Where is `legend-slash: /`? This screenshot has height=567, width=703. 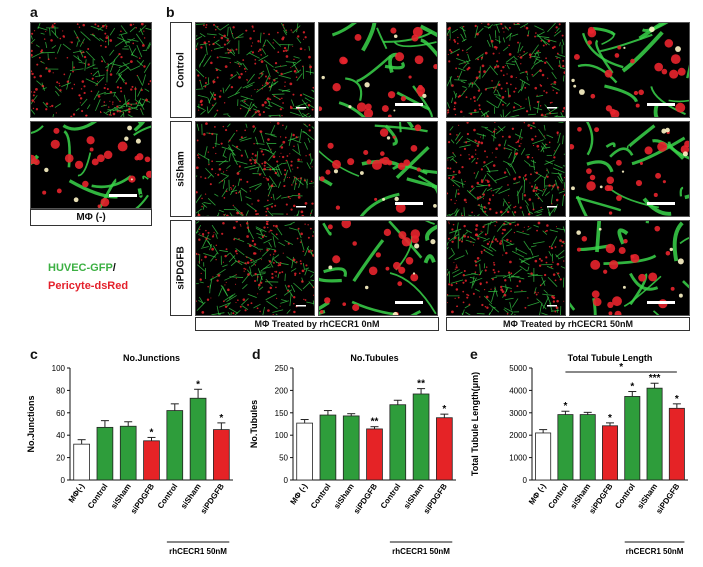 legend-slash: / is located at coordinates (114, 268).